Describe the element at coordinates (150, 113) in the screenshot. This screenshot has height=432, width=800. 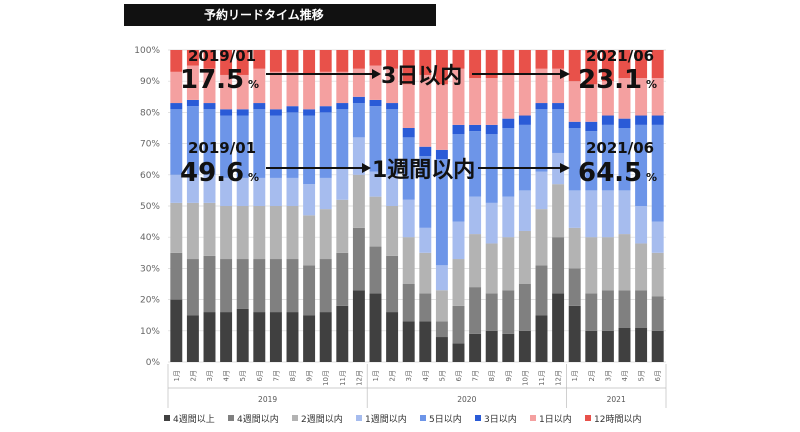
I see `y-tick-label: 80%` at that location.